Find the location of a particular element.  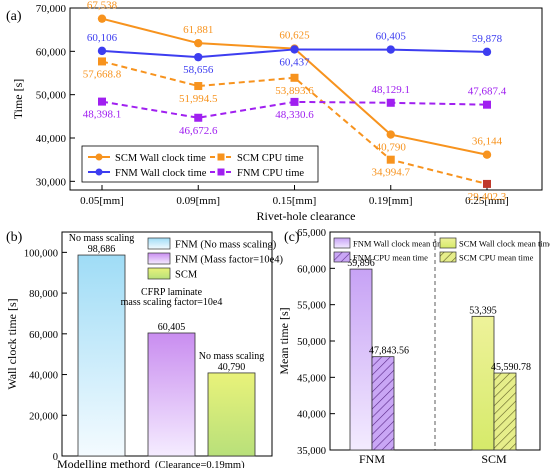

panel-a-data-label: 48,129.1 is located at coordinates (391, 90).